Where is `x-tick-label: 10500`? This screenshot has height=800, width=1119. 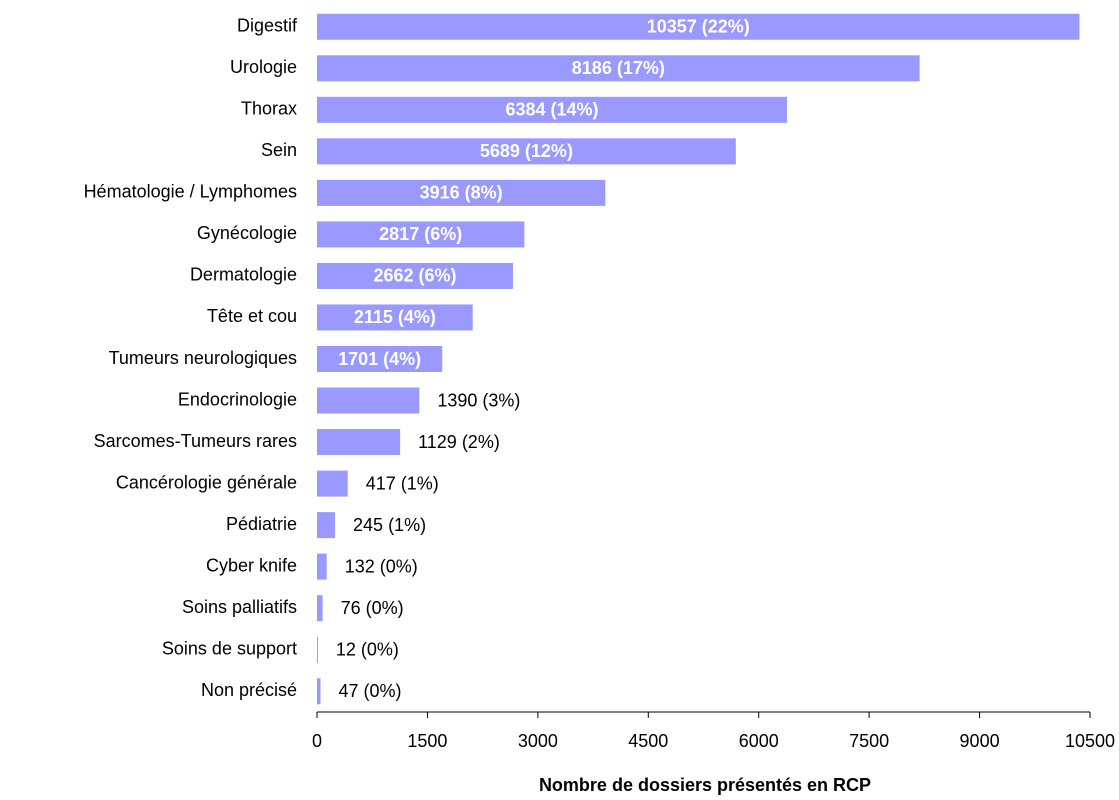 x-tick-label: 10500 is located at coordinates (1090, 741).